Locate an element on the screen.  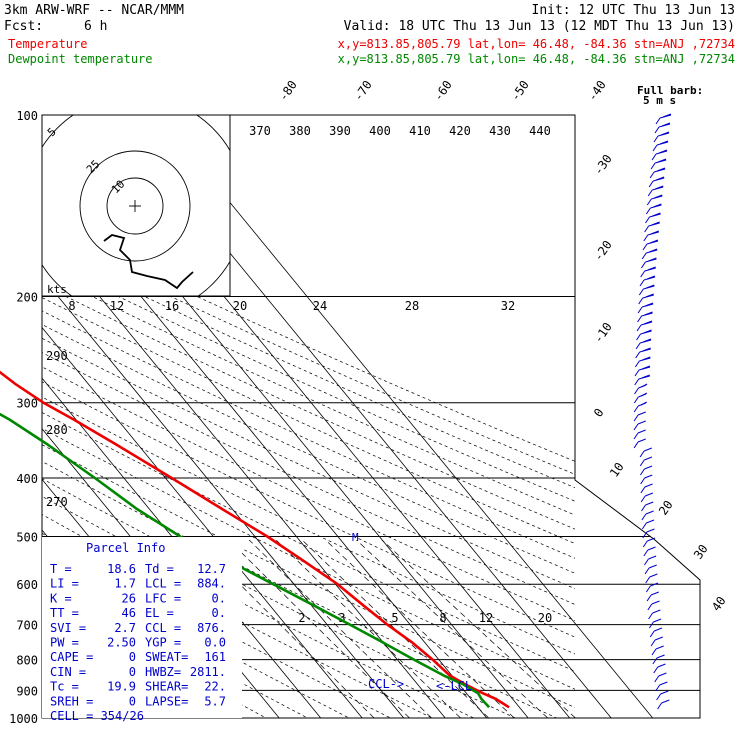
isotherm-label-0: 0 is located at coordinates (599, 413).